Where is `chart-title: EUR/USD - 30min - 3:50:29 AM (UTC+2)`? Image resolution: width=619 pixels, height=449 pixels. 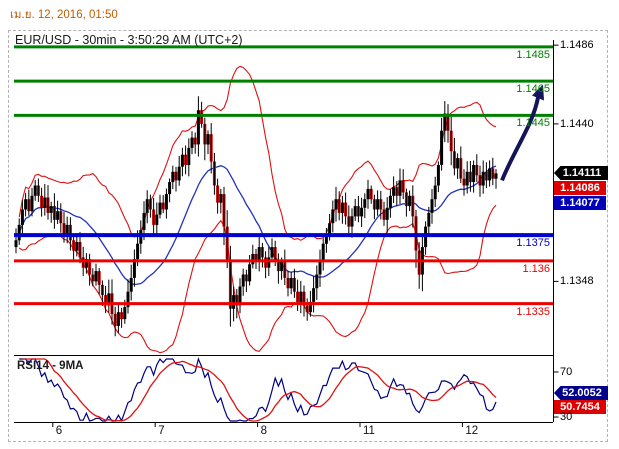
chart-title: EUR/USD - 30min - 3:50:29 AM (UTC+2) is located at coordinates (129, 40).